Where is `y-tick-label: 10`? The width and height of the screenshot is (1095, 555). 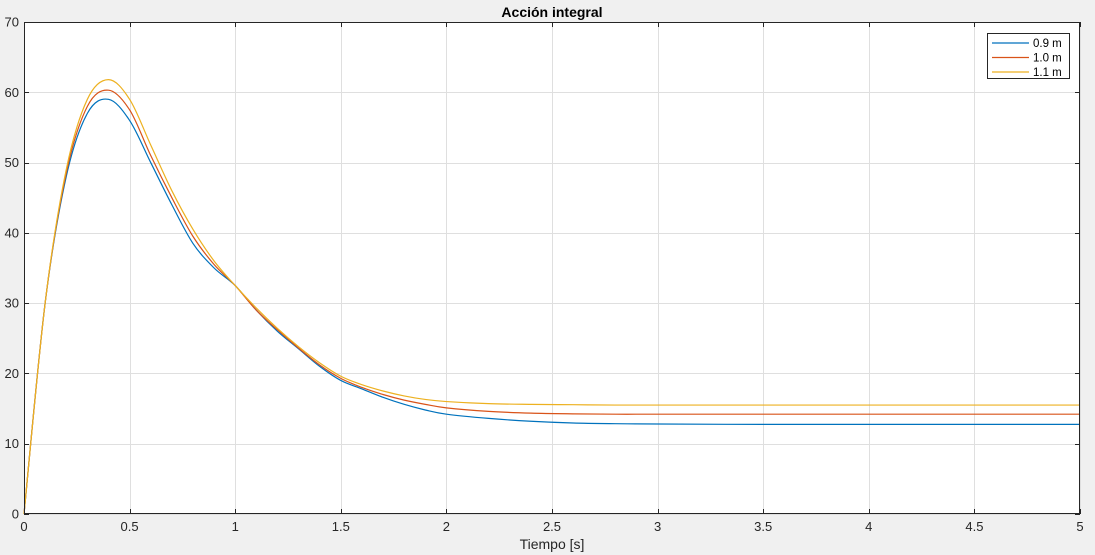
y-tick-label: 10 is located at coordinates (12, 443).